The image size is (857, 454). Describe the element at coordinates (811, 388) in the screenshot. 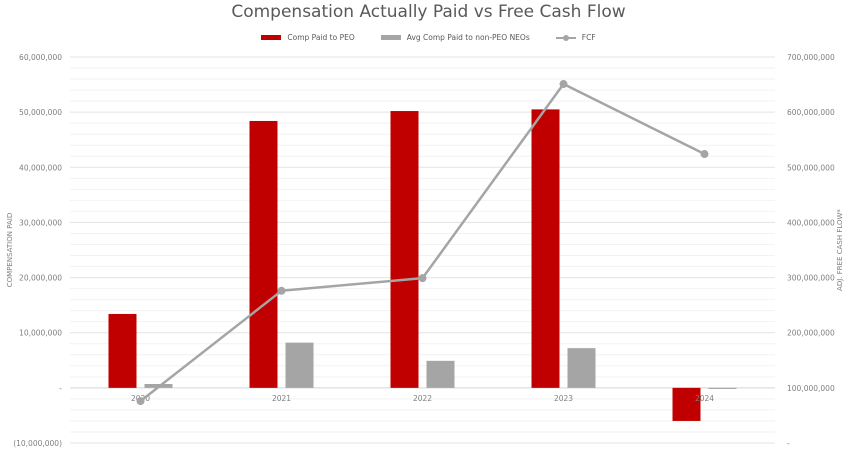

I see `y2-axis-tick-label: 100,000,000` at that location.